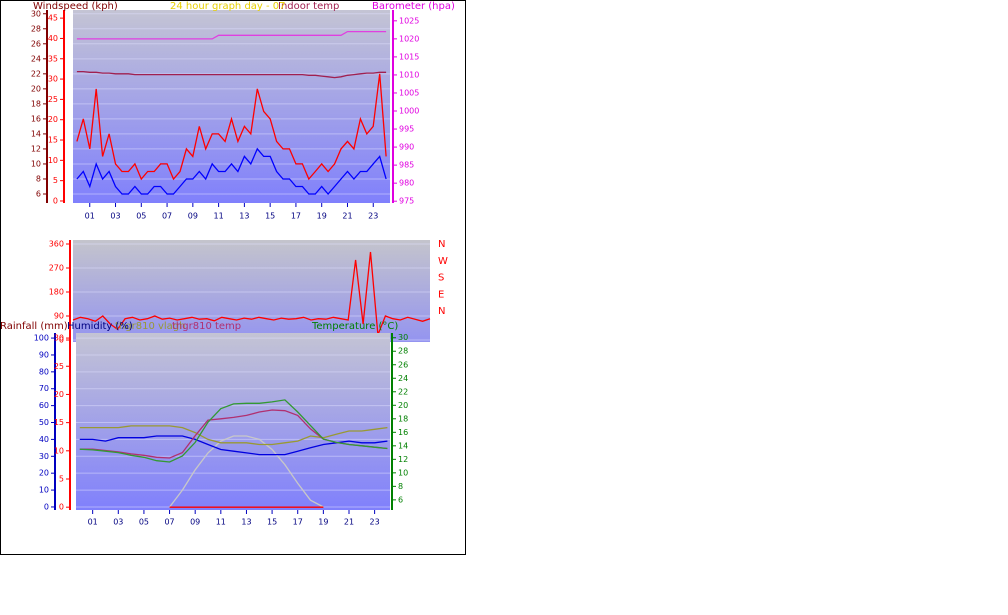 The height and width of the screenshot is (615, 1008). What do you see at coordinates (44, 422) in the screenshot?
I see `axis-tick-label: 50` at bounding box center [44, 422].